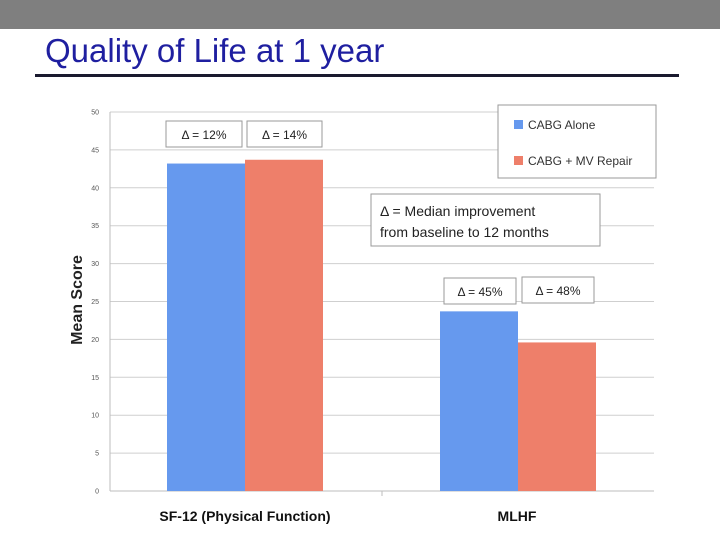 The height and width of the screenshot is (540, 720). I want to click on y-tick-label: 10, so click(95, 416).